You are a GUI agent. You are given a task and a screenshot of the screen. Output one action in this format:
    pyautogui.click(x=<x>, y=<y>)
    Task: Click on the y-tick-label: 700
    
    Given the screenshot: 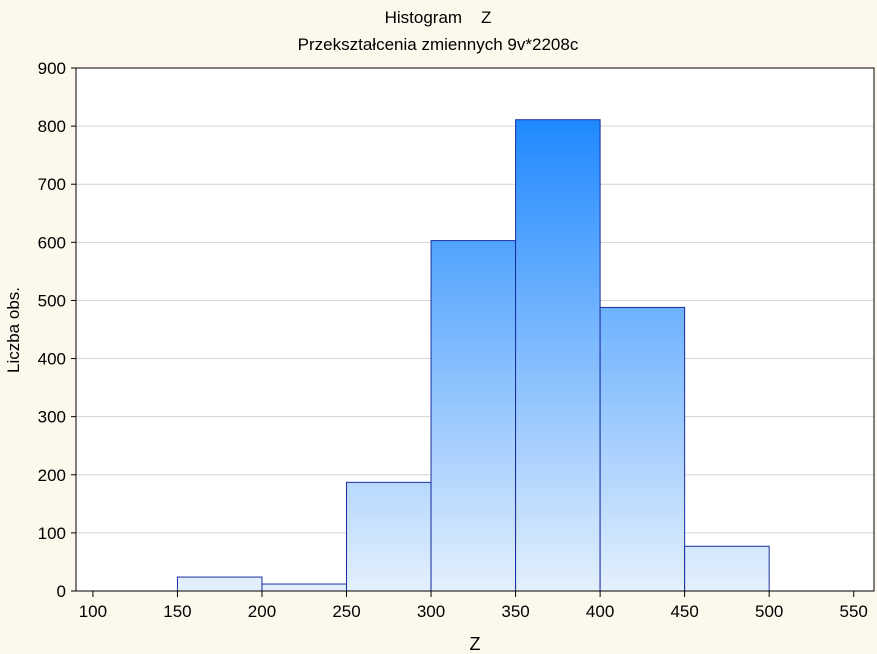 What is the action you would take?
    pyautogui.click(x=52, y=184)
    